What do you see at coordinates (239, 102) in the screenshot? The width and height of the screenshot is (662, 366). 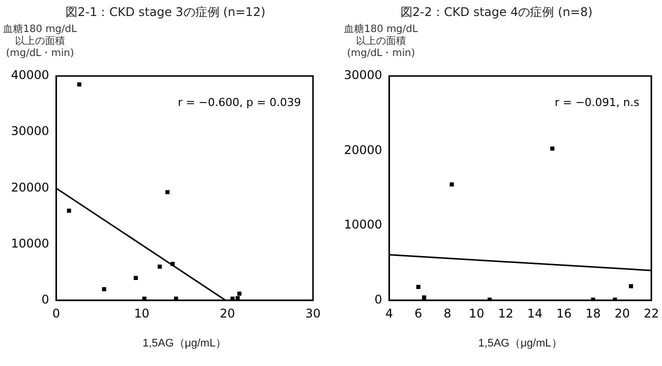 I see `annotation: r = −0.600, p = 0.039` at bounding box center [239, 102].